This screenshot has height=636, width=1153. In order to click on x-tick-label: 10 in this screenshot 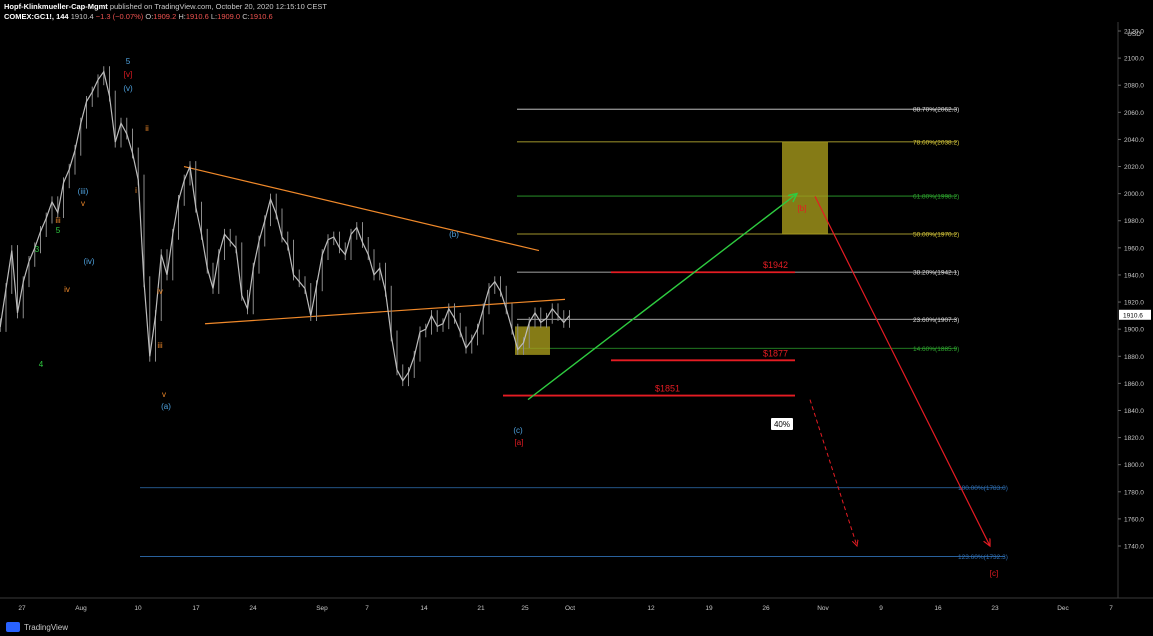, I will do `click(138, 608)`.